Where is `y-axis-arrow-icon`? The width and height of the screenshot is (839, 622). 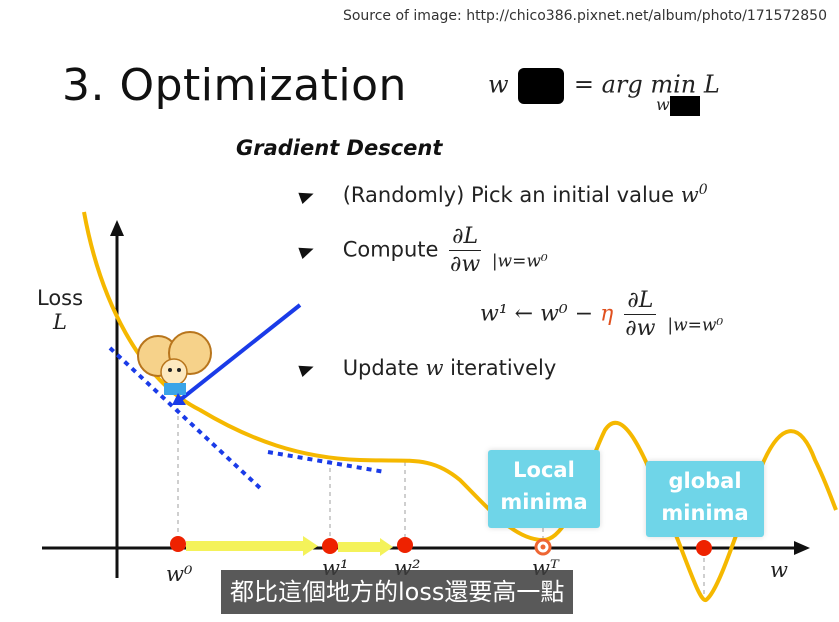
y-axis-arrow-icon is located at coordinates (117, 228).